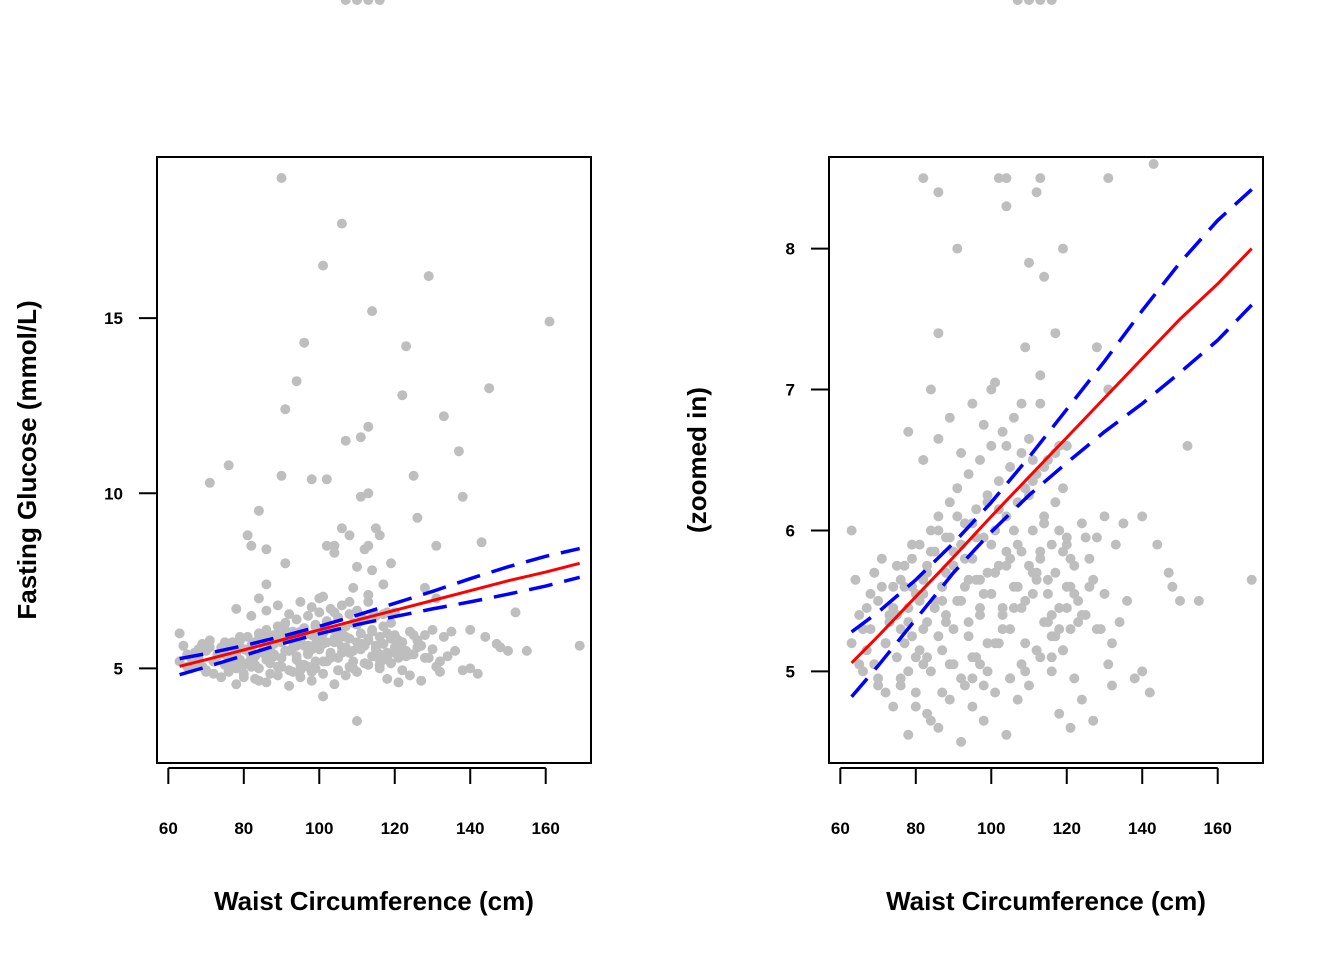 The height and width of the screenshot is (960, 1344). What do you see at coordinates (991, 828) in the screenshot?
I see `x-tick-label: 100` at bounding box center [991, 828].